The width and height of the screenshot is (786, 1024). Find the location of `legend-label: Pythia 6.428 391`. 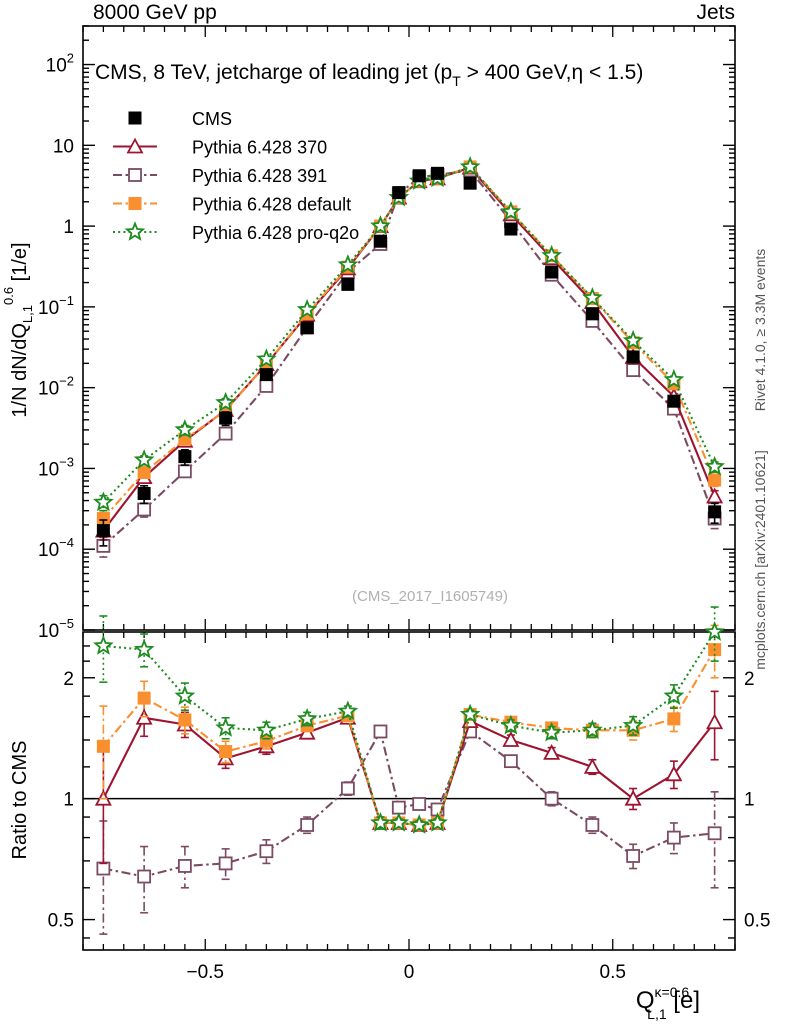

legend-label: Pythia 6.428 391 is located at coordinates (259, 176).